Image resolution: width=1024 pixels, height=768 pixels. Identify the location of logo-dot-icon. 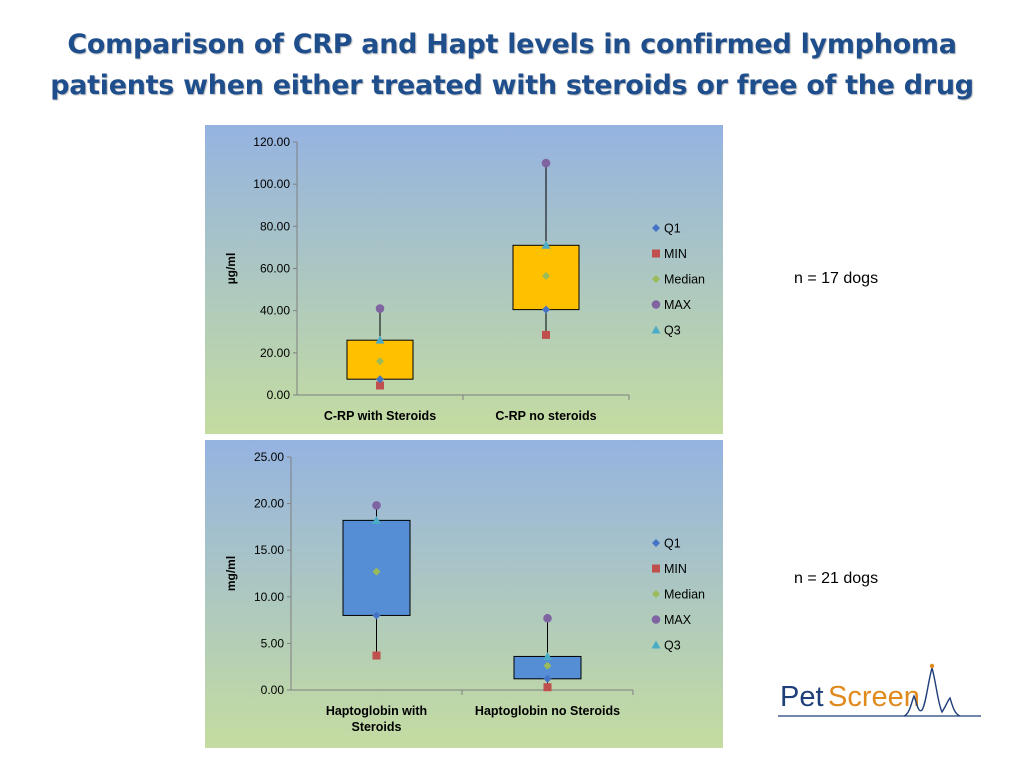
(932, 666).